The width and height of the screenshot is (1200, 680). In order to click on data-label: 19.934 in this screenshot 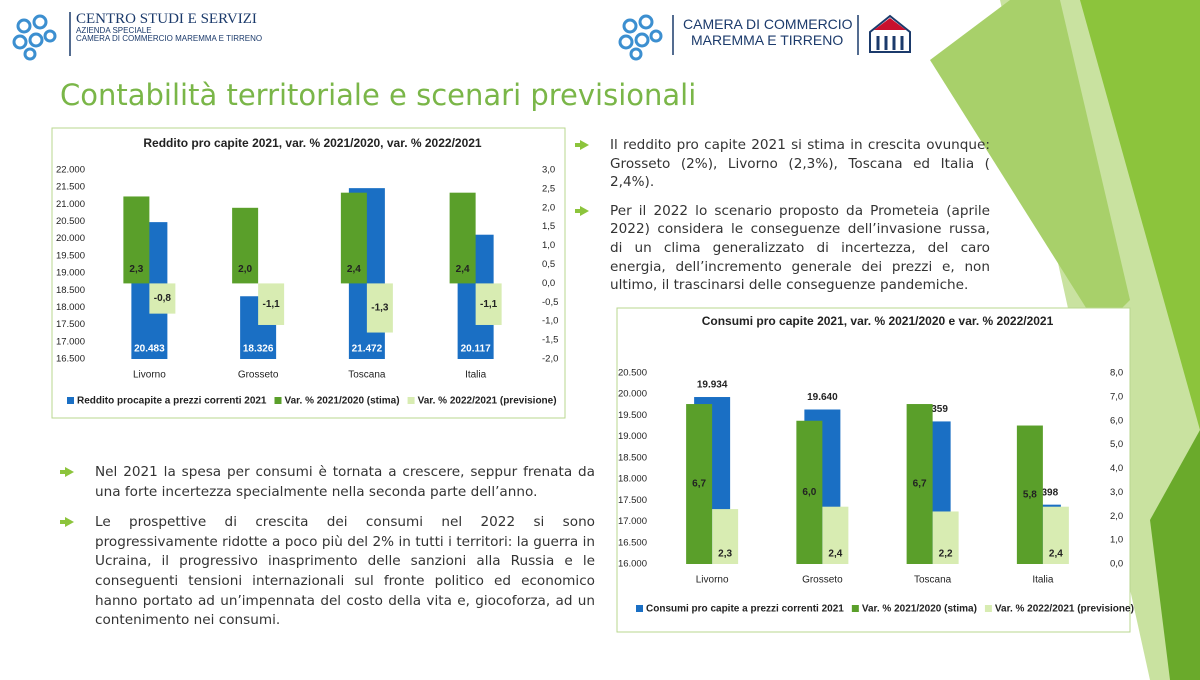, I will do `click(712, 385)`.